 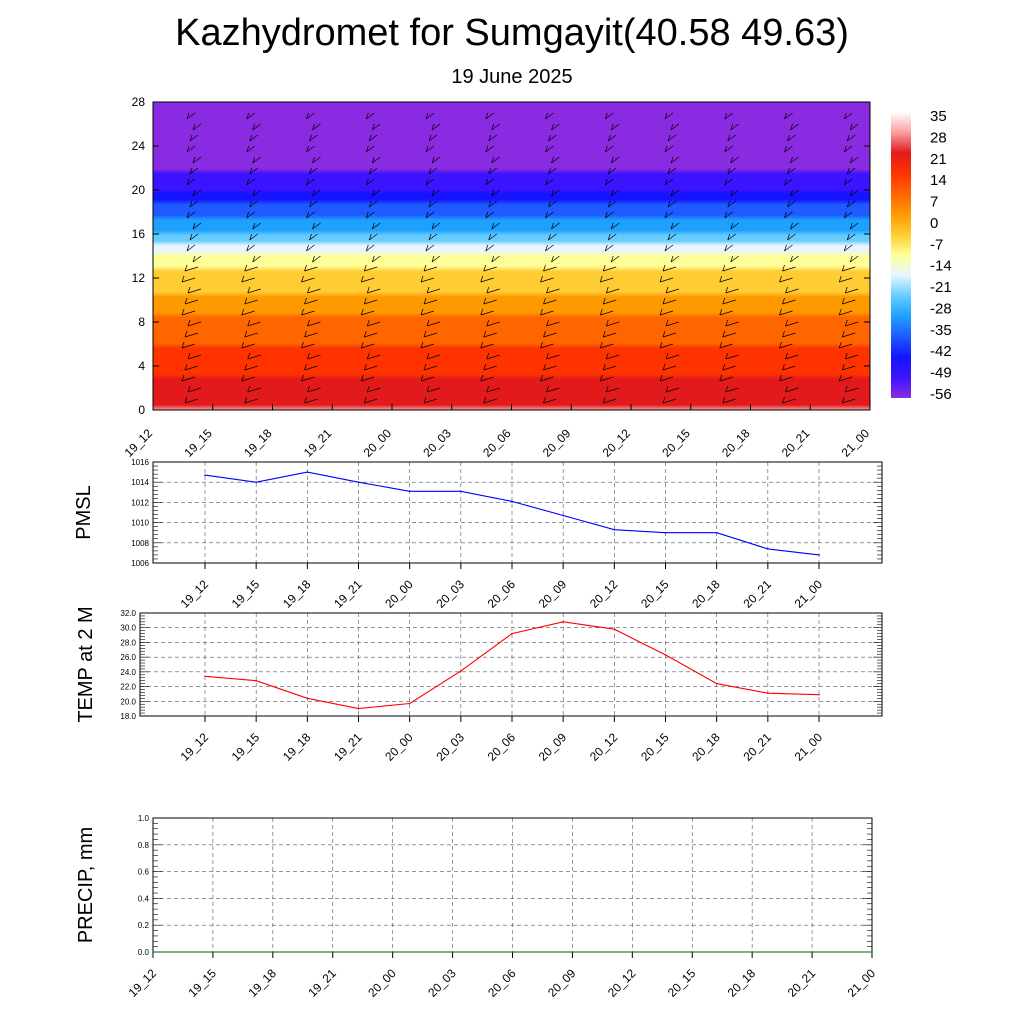 What do you see at coordinates (140, 482) in the screenshot?
I see `y-tick-label: 1014` at bounding box center [140, 482].